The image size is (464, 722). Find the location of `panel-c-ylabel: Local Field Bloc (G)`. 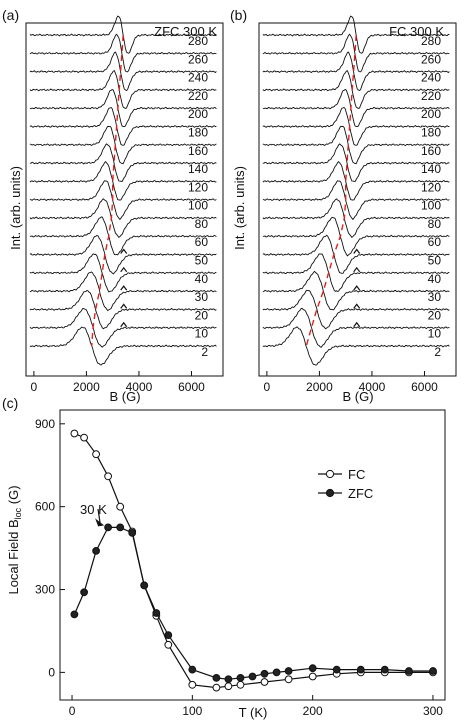

panel-c-ylabel: Local Field Bloc (G) is located at coordinates (14, 539).